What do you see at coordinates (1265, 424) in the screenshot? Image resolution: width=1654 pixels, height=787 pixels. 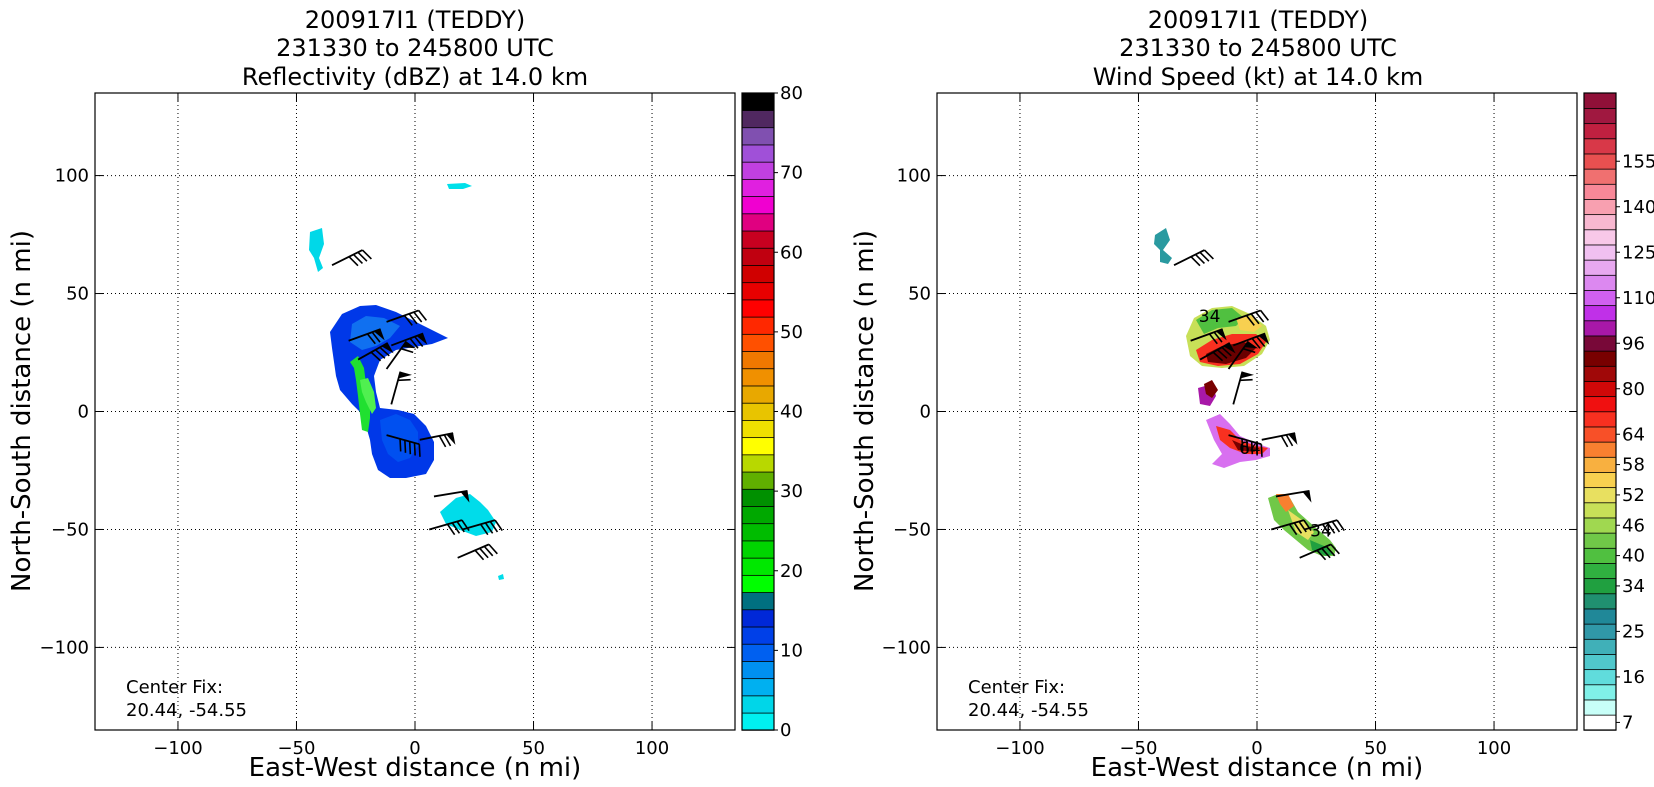 I see `contour-labels: 34 64 34` at bounding box center [1265, 424].